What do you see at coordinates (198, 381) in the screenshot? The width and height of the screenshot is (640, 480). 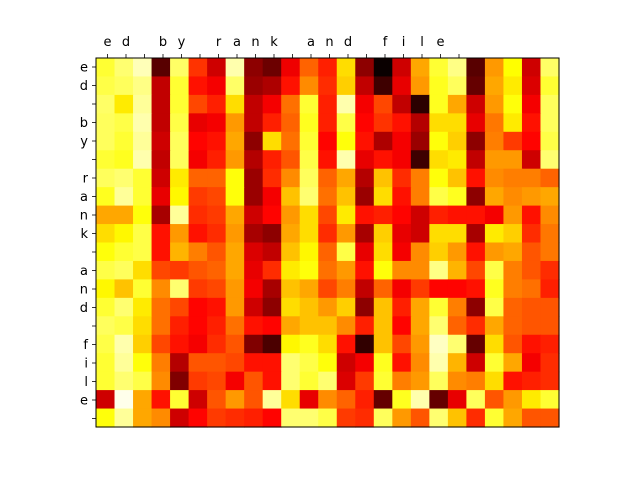 I see `heatmap-cell-r17-c5` at bounding box center [198, 381].